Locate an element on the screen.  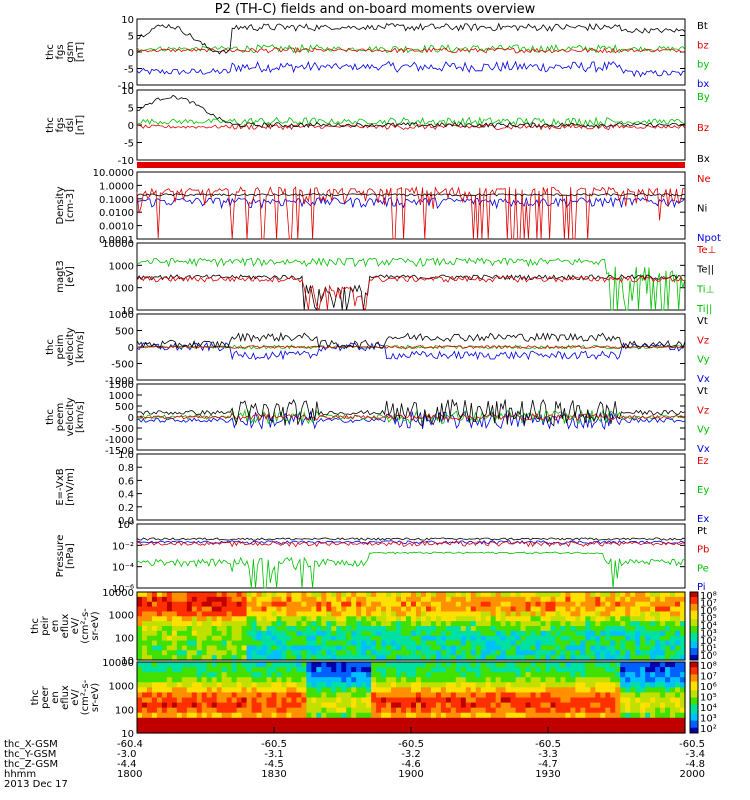
ylabel-text: [nT] is located at coordinates (80, 125).